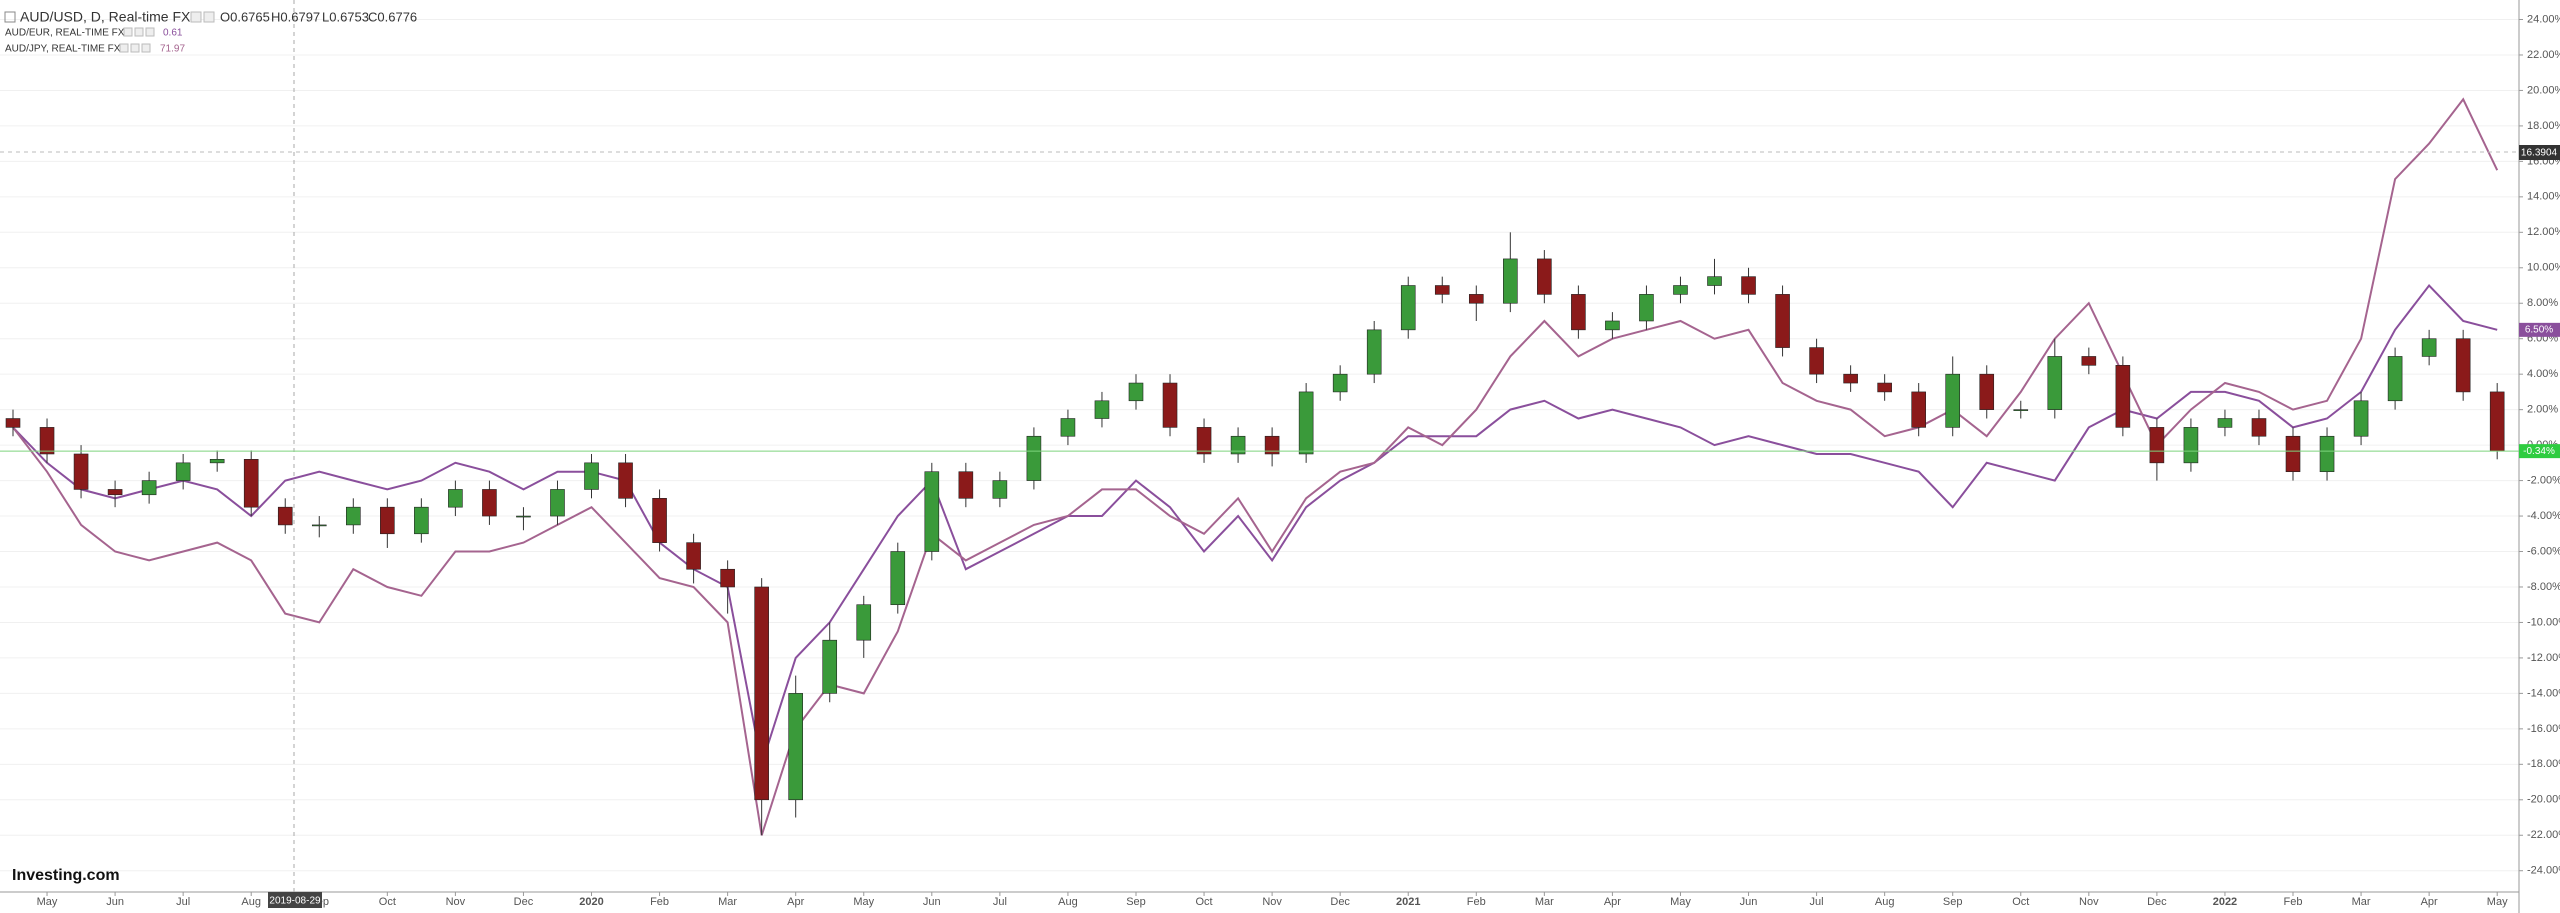 This screenshot has width=2560, height=913. Describe the element at coordinates (2543, 232) in the screenshot. I see `y-tick-label: 12.00%` at that location.